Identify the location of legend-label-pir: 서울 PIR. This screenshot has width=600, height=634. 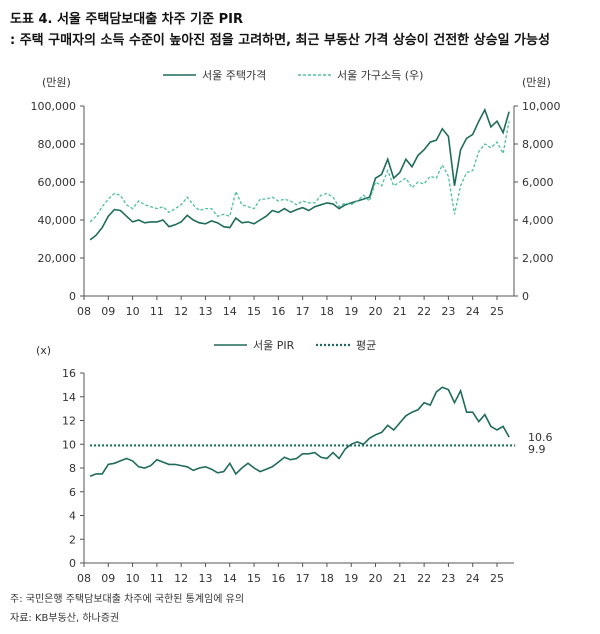
(274, 345).